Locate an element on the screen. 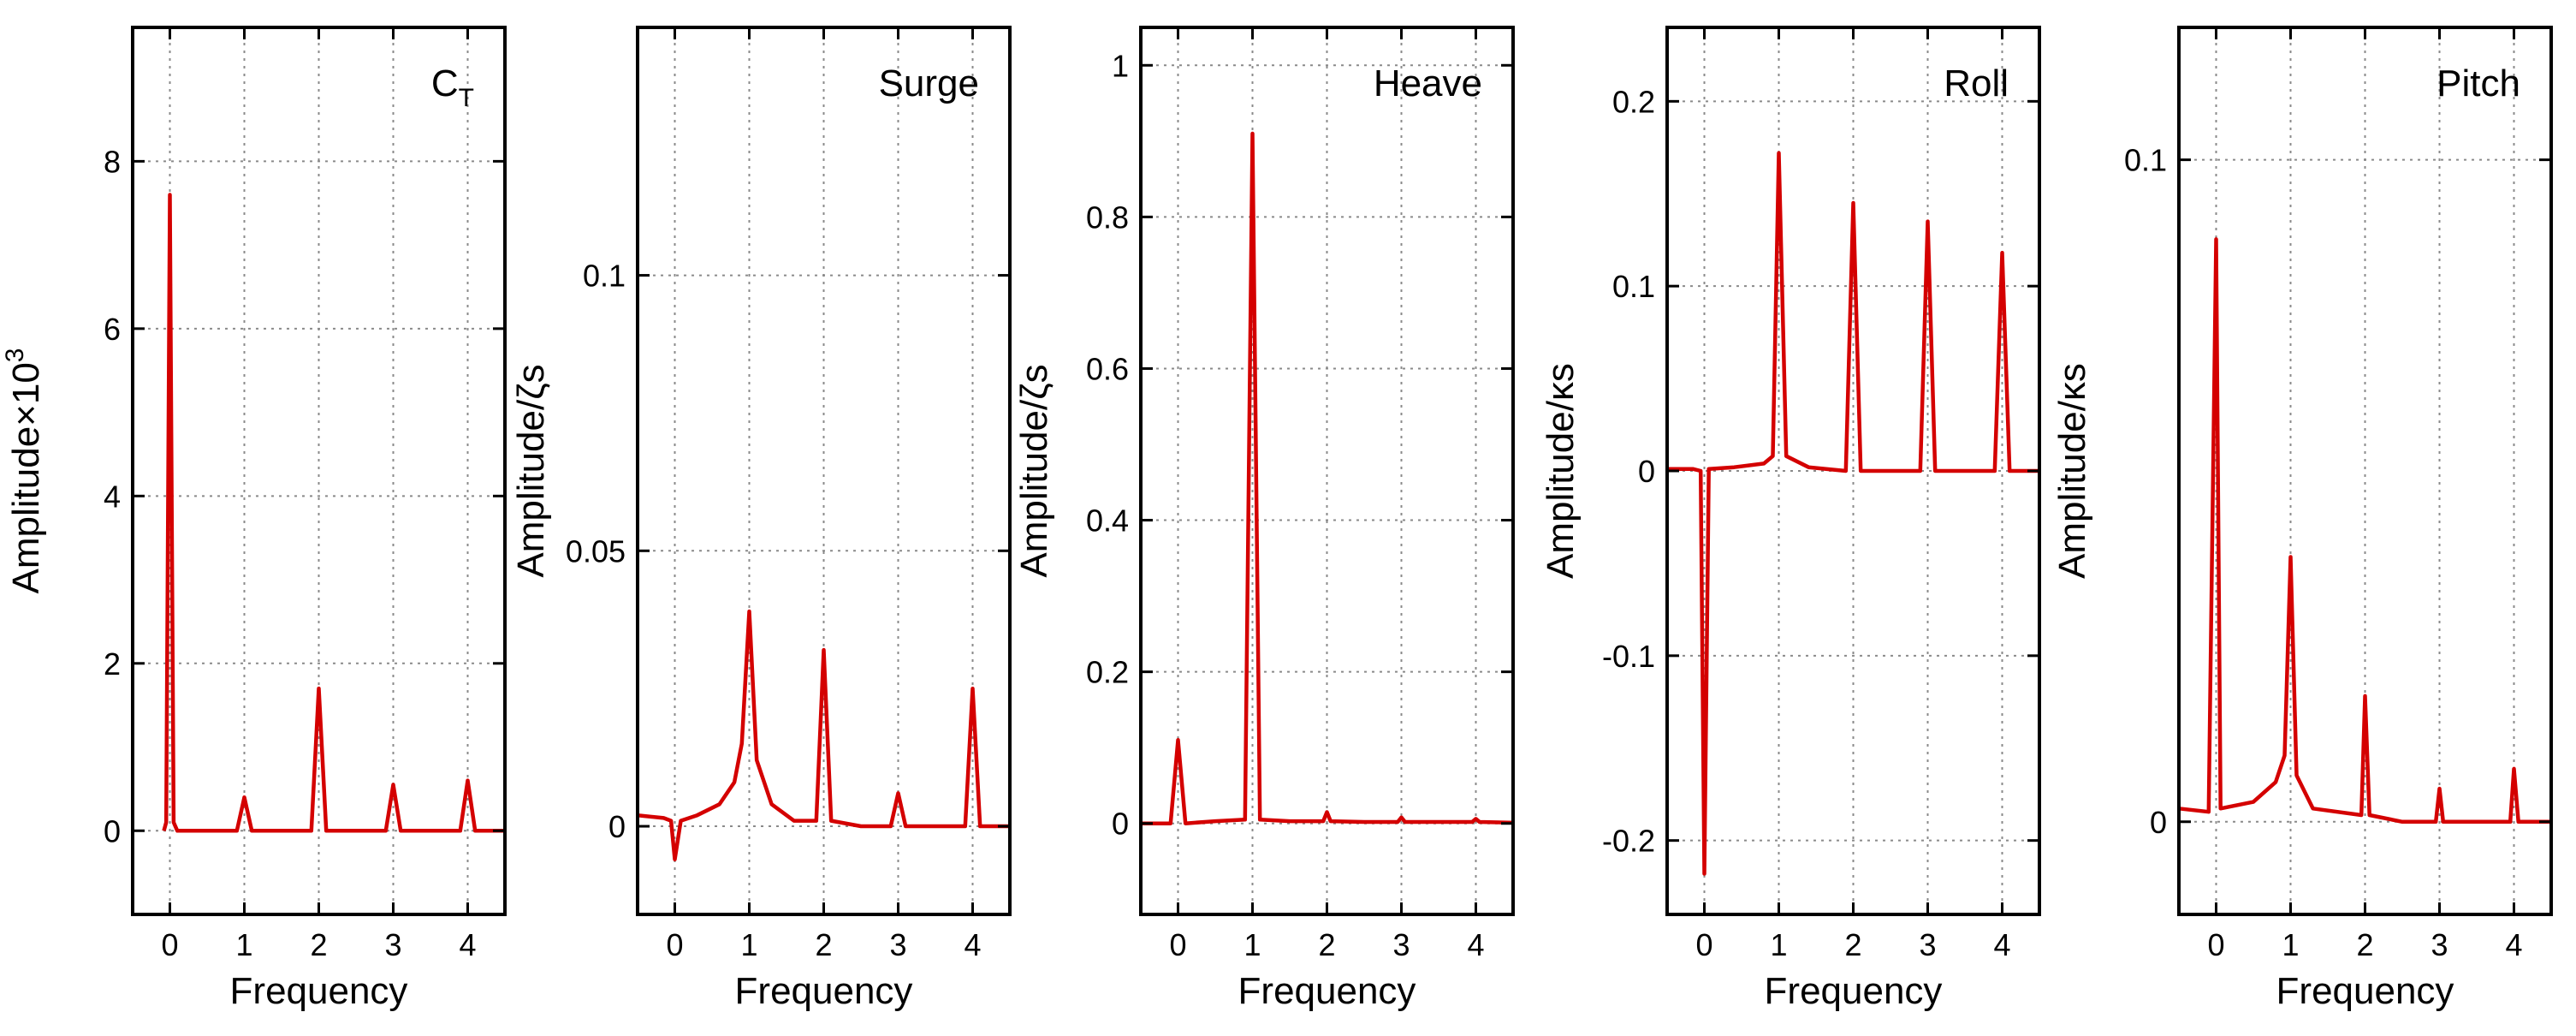  y-tick-label: 6 is located at coordinates (112, 329).